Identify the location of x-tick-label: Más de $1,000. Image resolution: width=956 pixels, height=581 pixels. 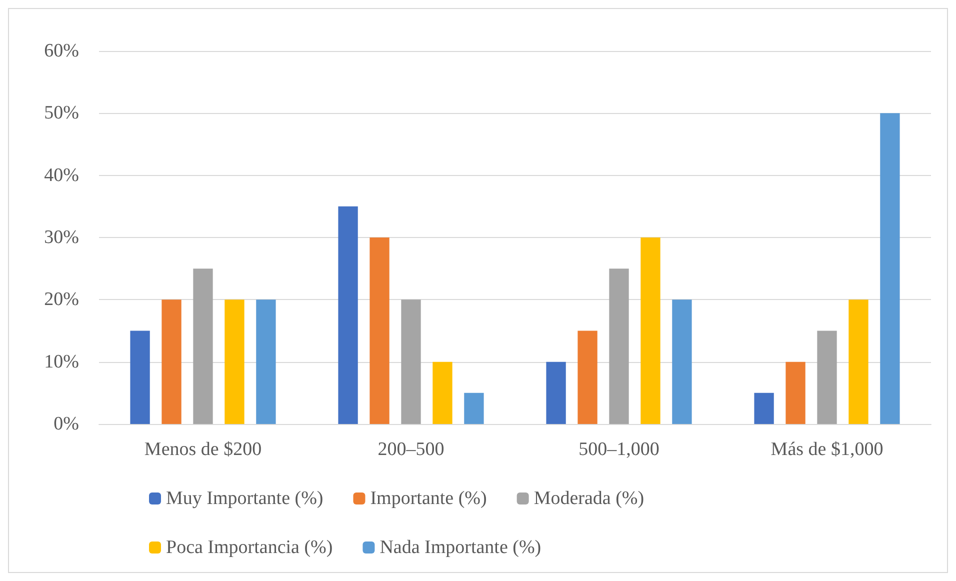
(827, 449).